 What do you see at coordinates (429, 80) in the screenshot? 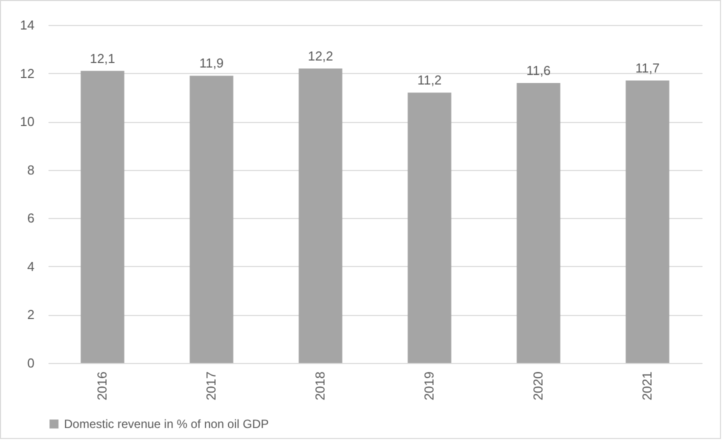
I see `data-label: 11,2` at bounding box center [429, 80].